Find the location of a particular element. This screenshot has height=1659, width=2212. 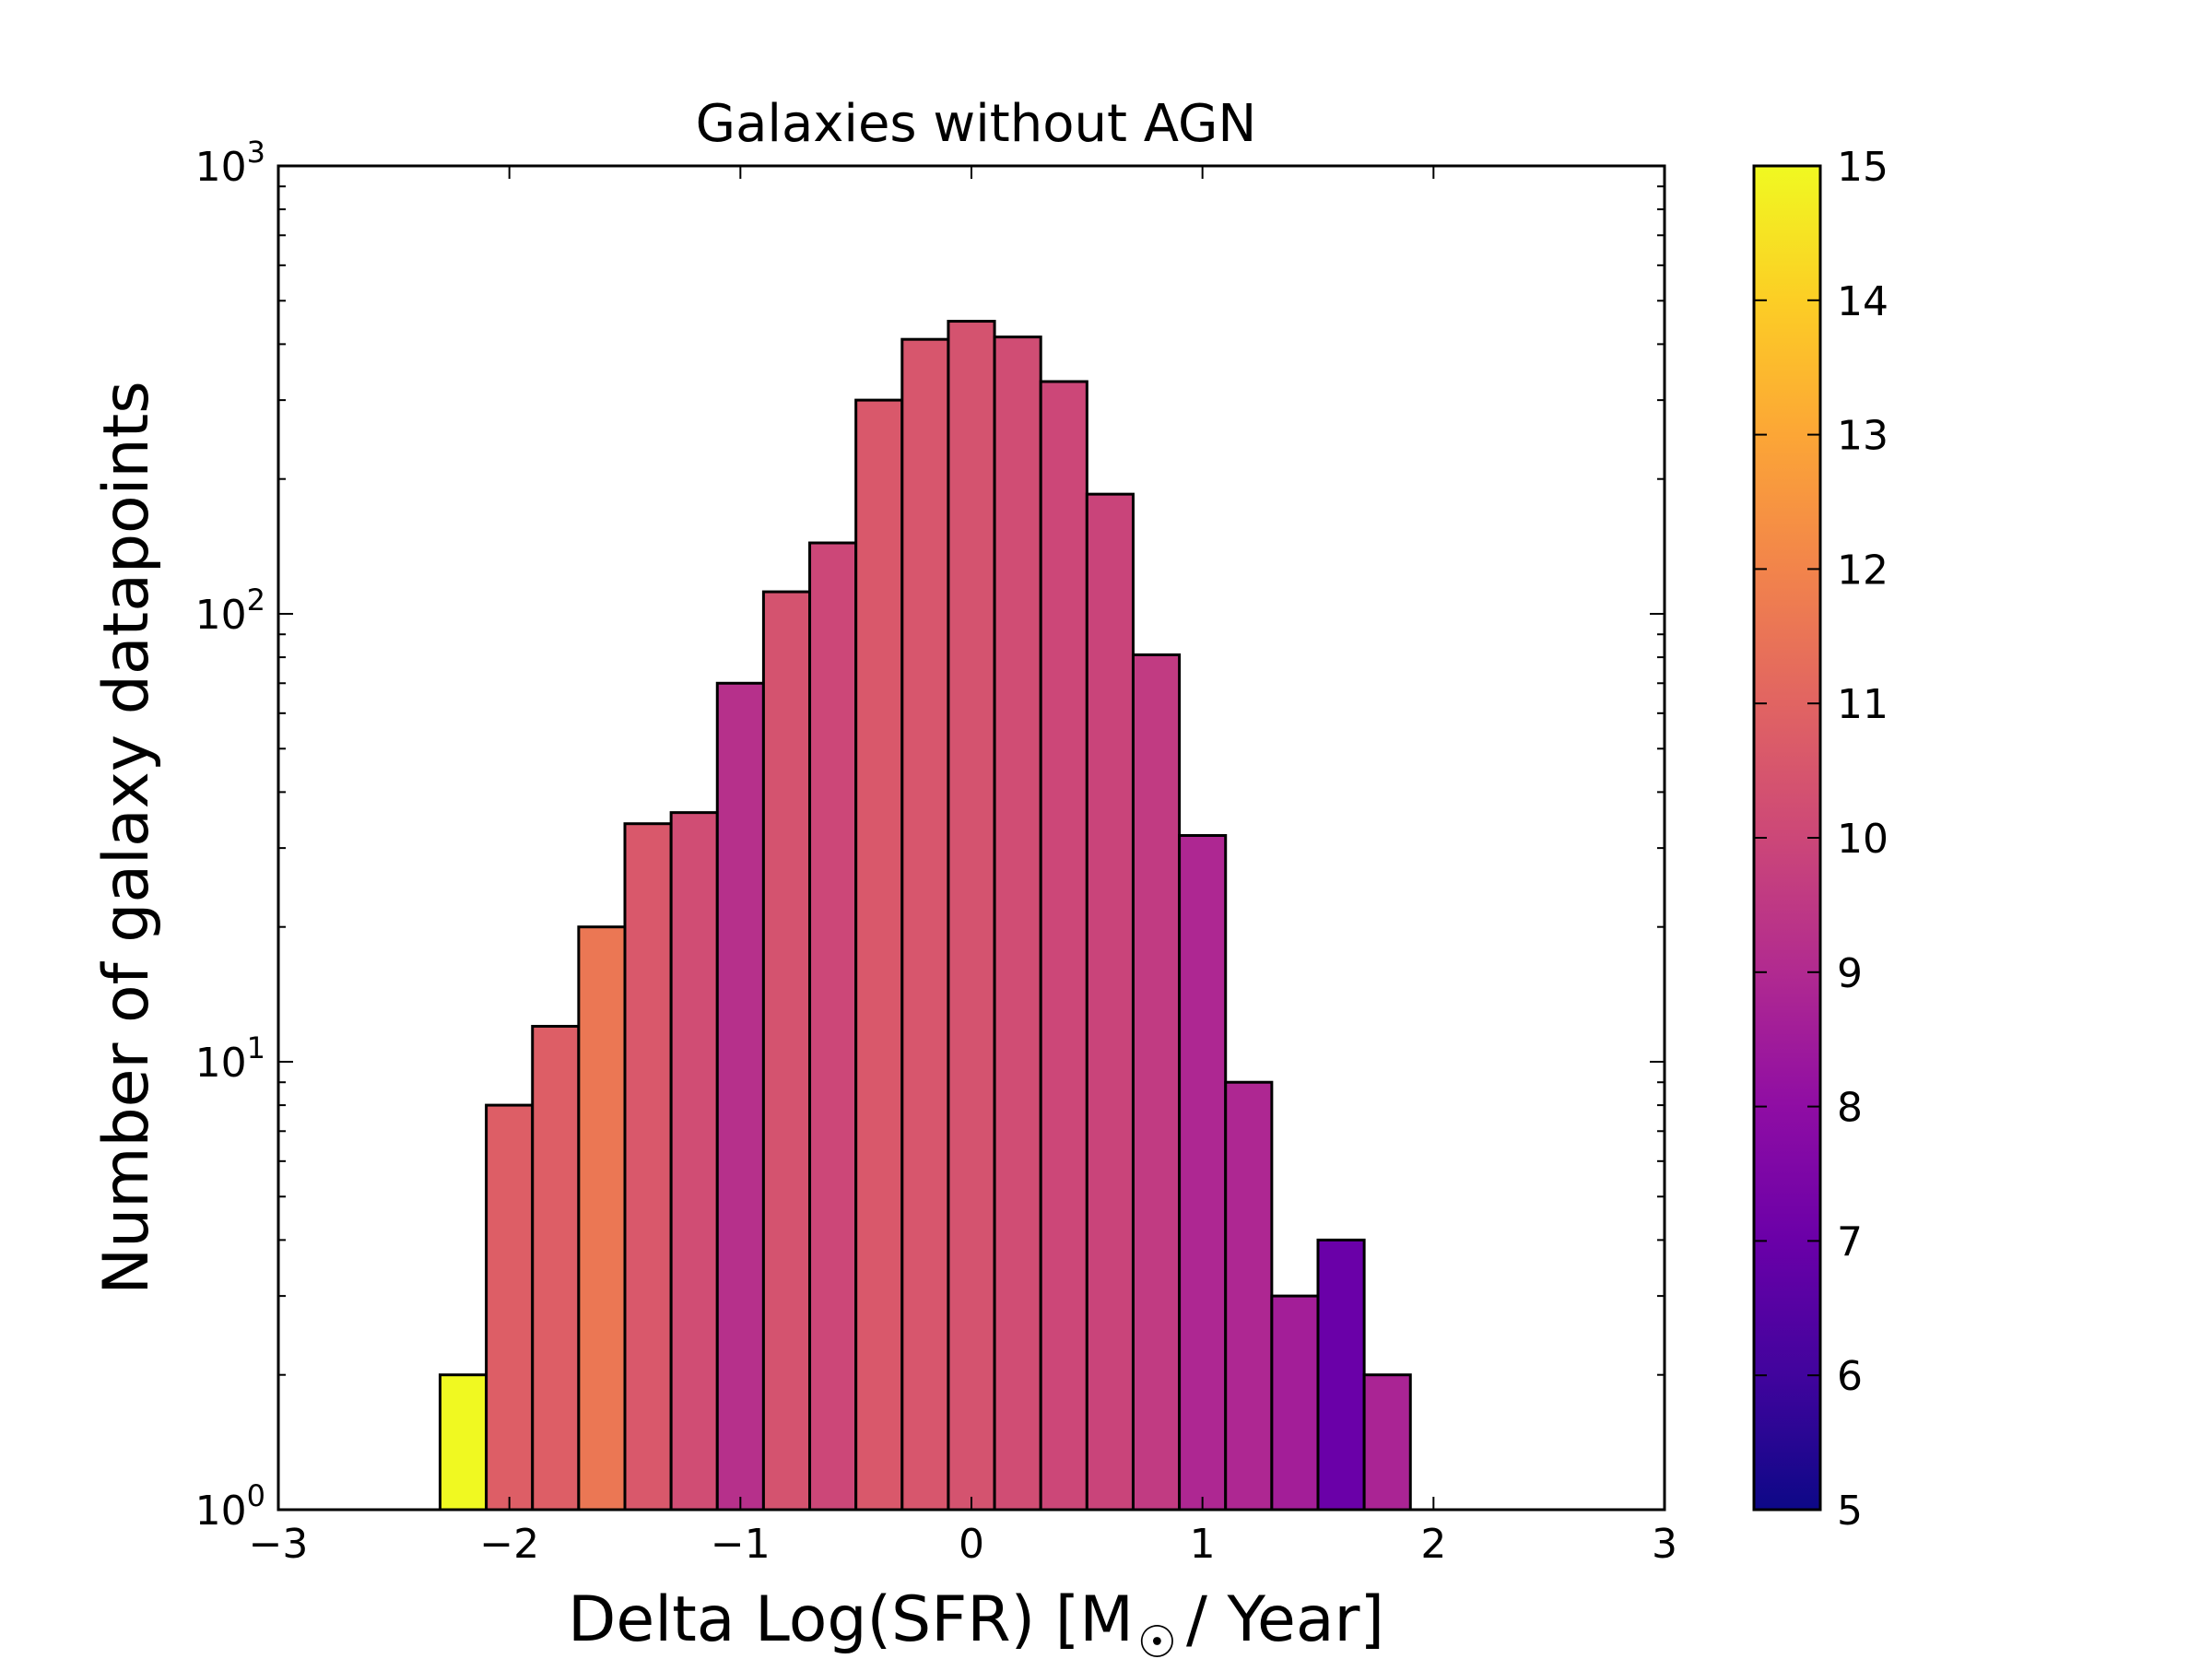

x-tick-label: −3 is located at coordinates (279, 1544).